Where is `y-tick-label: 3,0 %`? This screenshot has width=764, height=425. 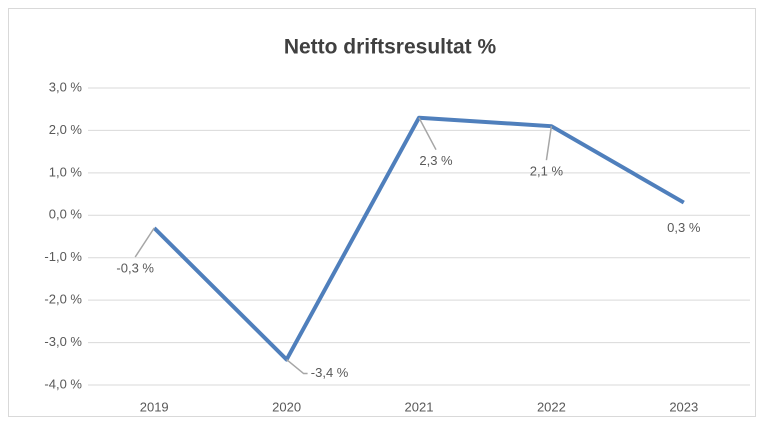 y-tick-label: 3,0 % is located at coordinates (66, 86).